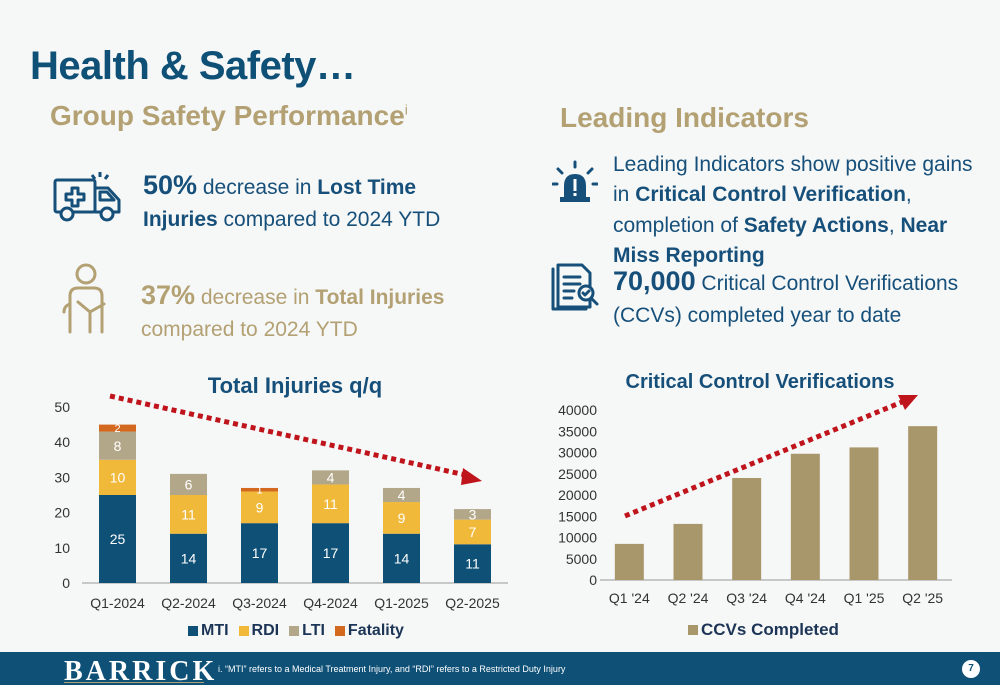 The height and width of the screenshot is (685, 1000). Describe the element at coordinates (577, 431) in the screenshot. I see `y-tick-label: 35000` at that location.